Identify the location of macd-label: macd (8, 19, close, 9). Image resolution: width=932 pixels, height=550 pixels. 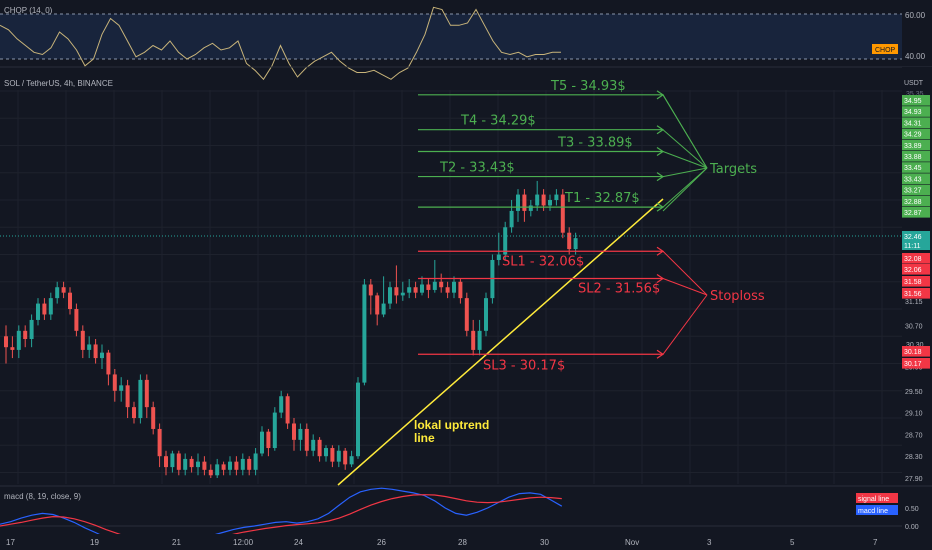
(42, 496).